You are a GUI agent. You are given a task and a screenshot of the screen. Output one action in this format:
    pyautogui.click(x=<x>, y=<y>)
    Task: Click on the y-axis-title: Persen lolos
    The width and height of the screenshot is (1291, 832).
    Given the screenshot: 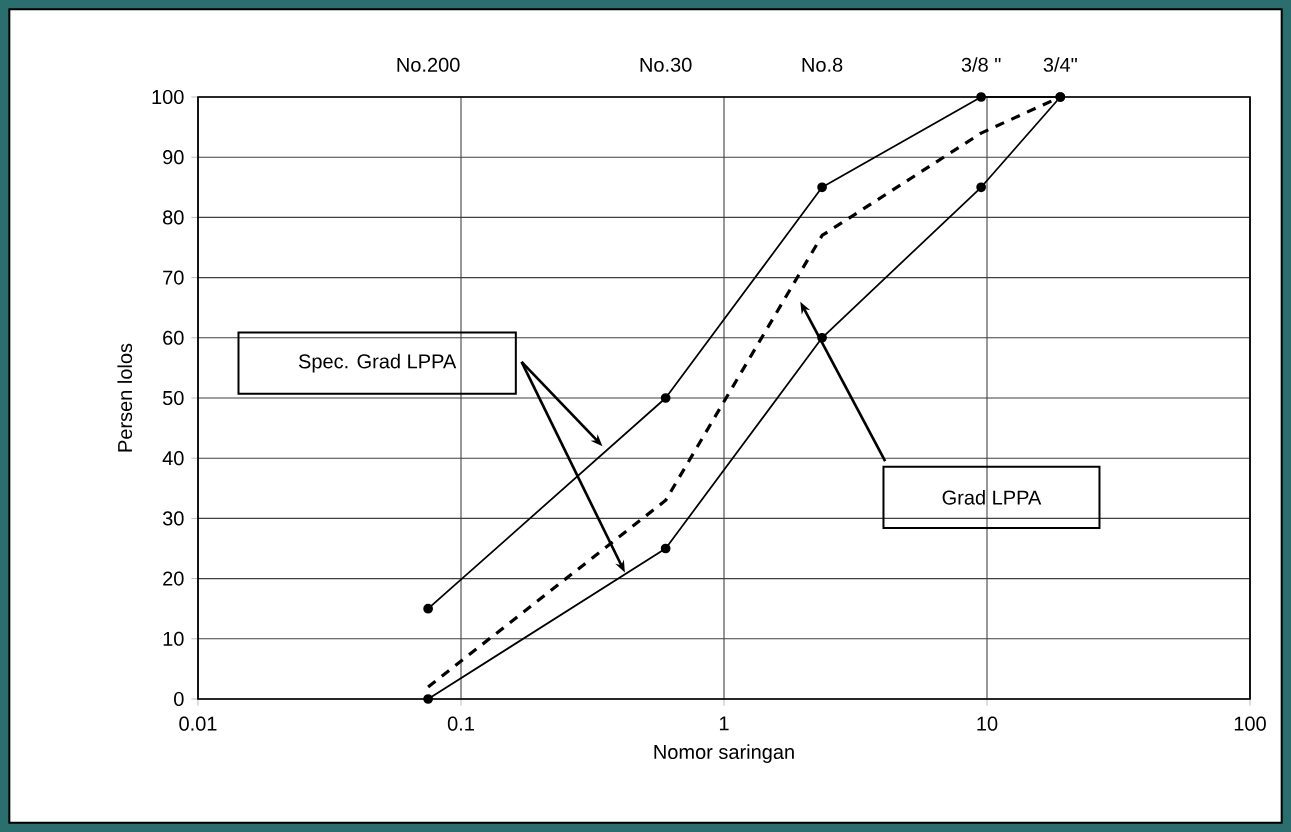 What is the action you would take?
    pyautogui.click(x=125, y=397)
    